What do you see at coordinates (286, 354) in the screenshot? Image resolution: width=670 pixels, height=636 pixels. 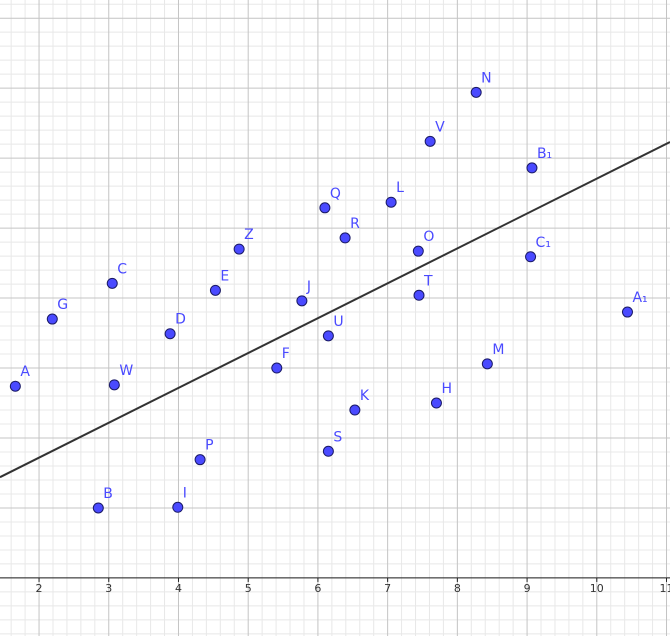 I see `point-label: F` at bounding box center [286, 354].